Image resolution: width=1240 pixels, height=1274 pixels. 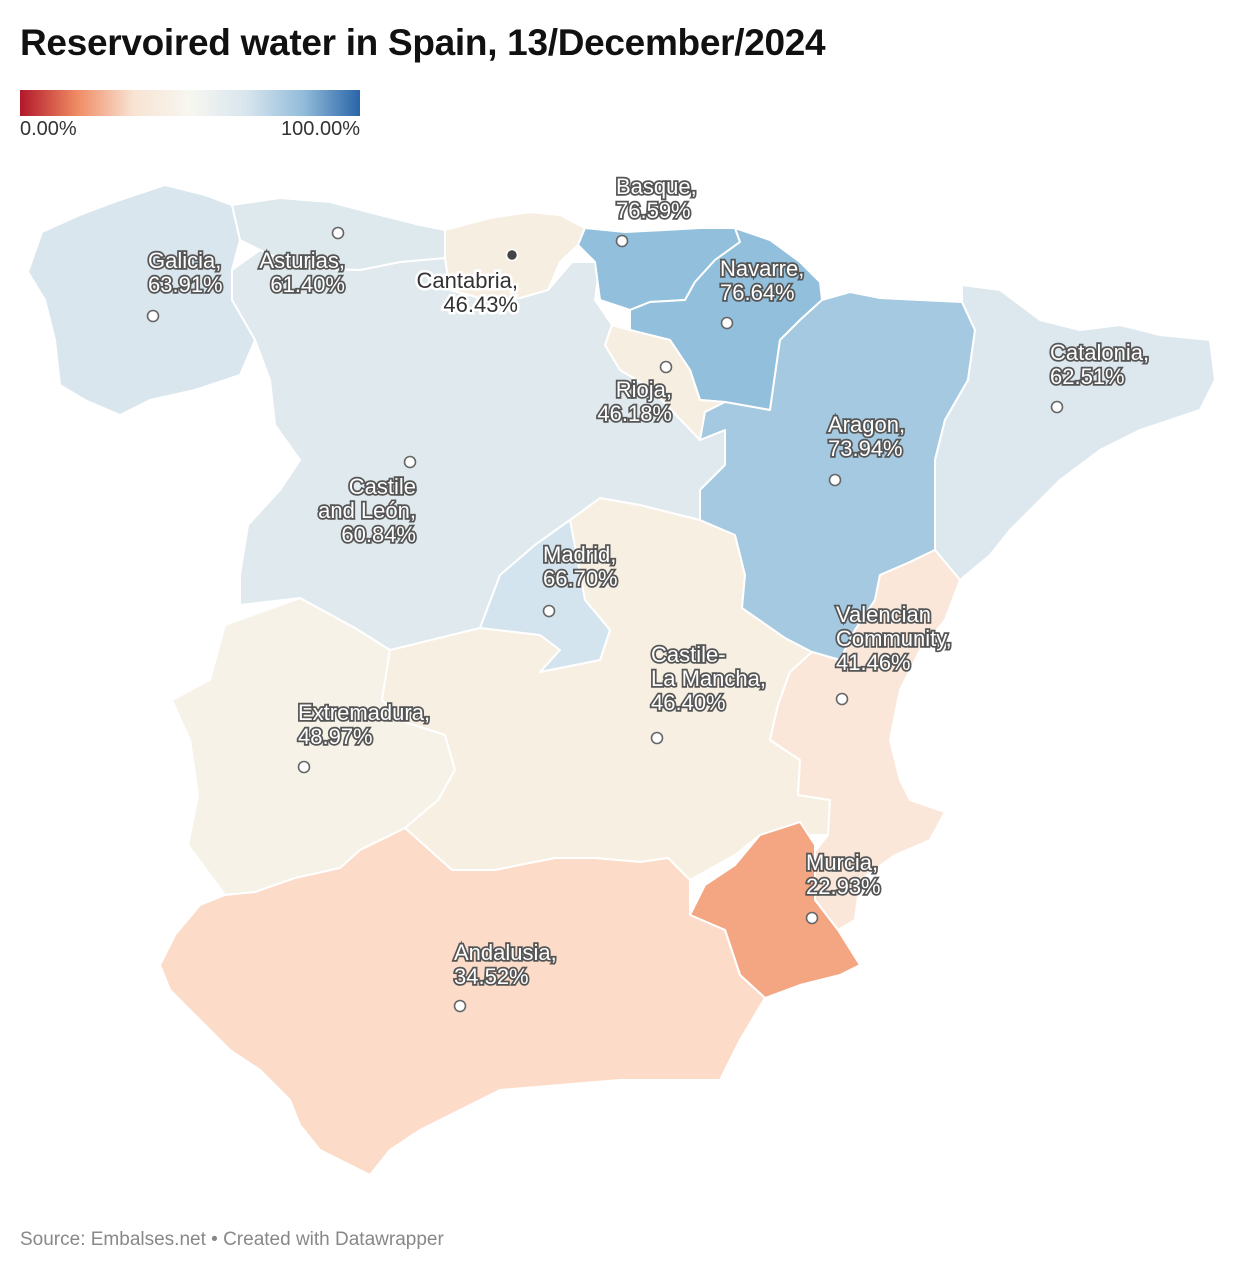 What do you see at coordinates (883, 614) in the screenshot?
I see `label-line: Valencian` at bounding box center [883, 614].